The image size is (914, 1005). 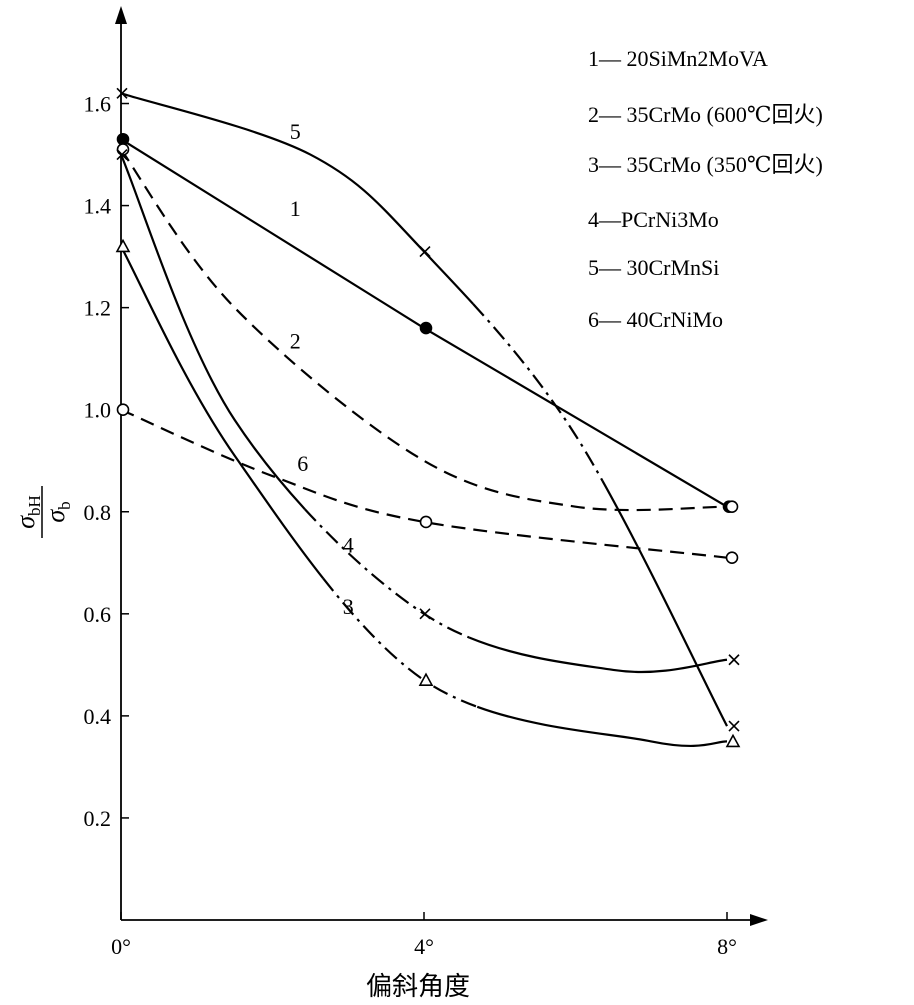 I want to click on y-axis-arrow, so click(x=121, y=15).